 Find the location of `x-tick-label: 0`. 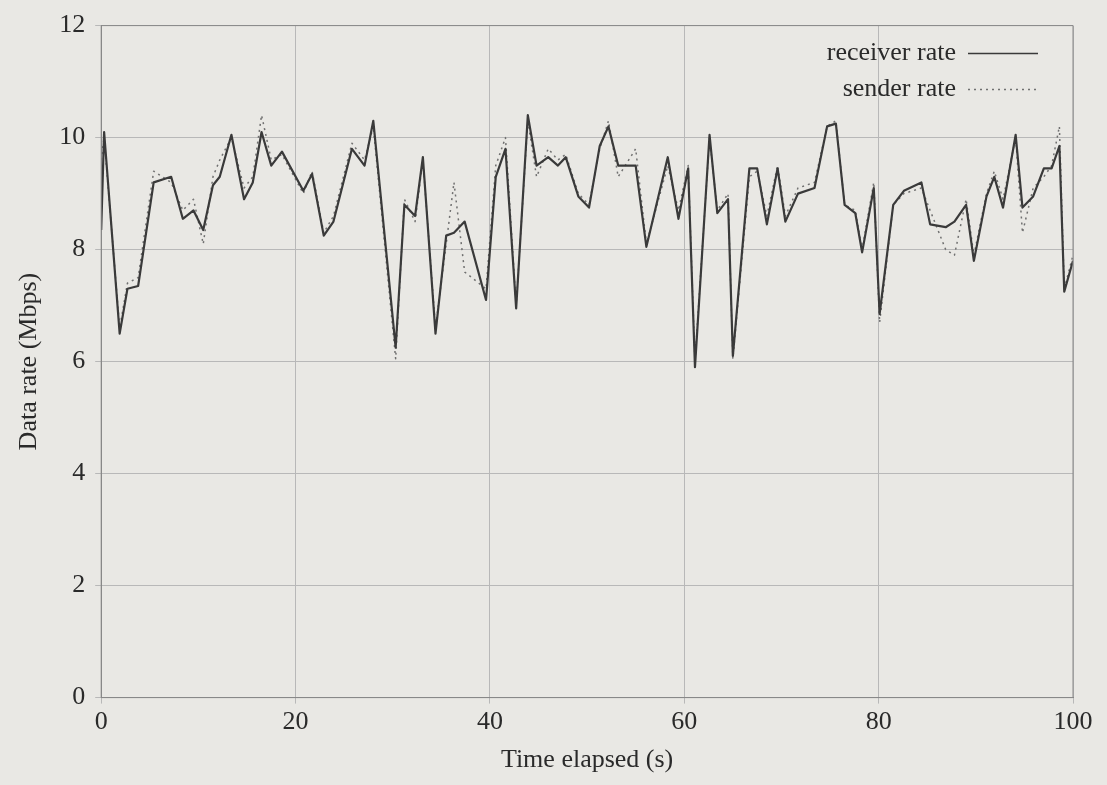

x-tick-label: 0 is located at coordinates (101, 721).